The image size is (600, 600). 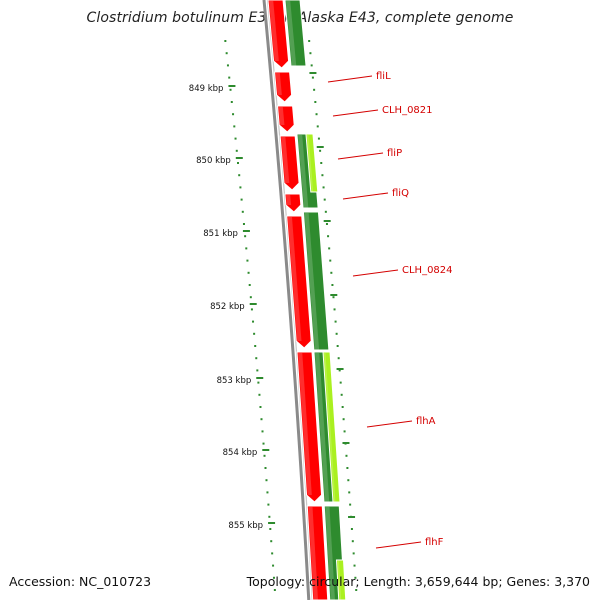 What do you see at coordinates (375, 194) in the screenshot?
I see `gene-label-fliQ: fliQ` at bounding box center [375, 194].